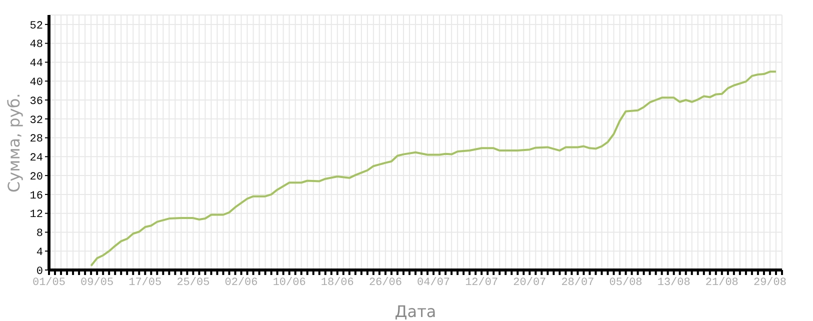 This screenshot has width=813, height=321. I want to click on y-tick-label: 20, so click(36, 177).